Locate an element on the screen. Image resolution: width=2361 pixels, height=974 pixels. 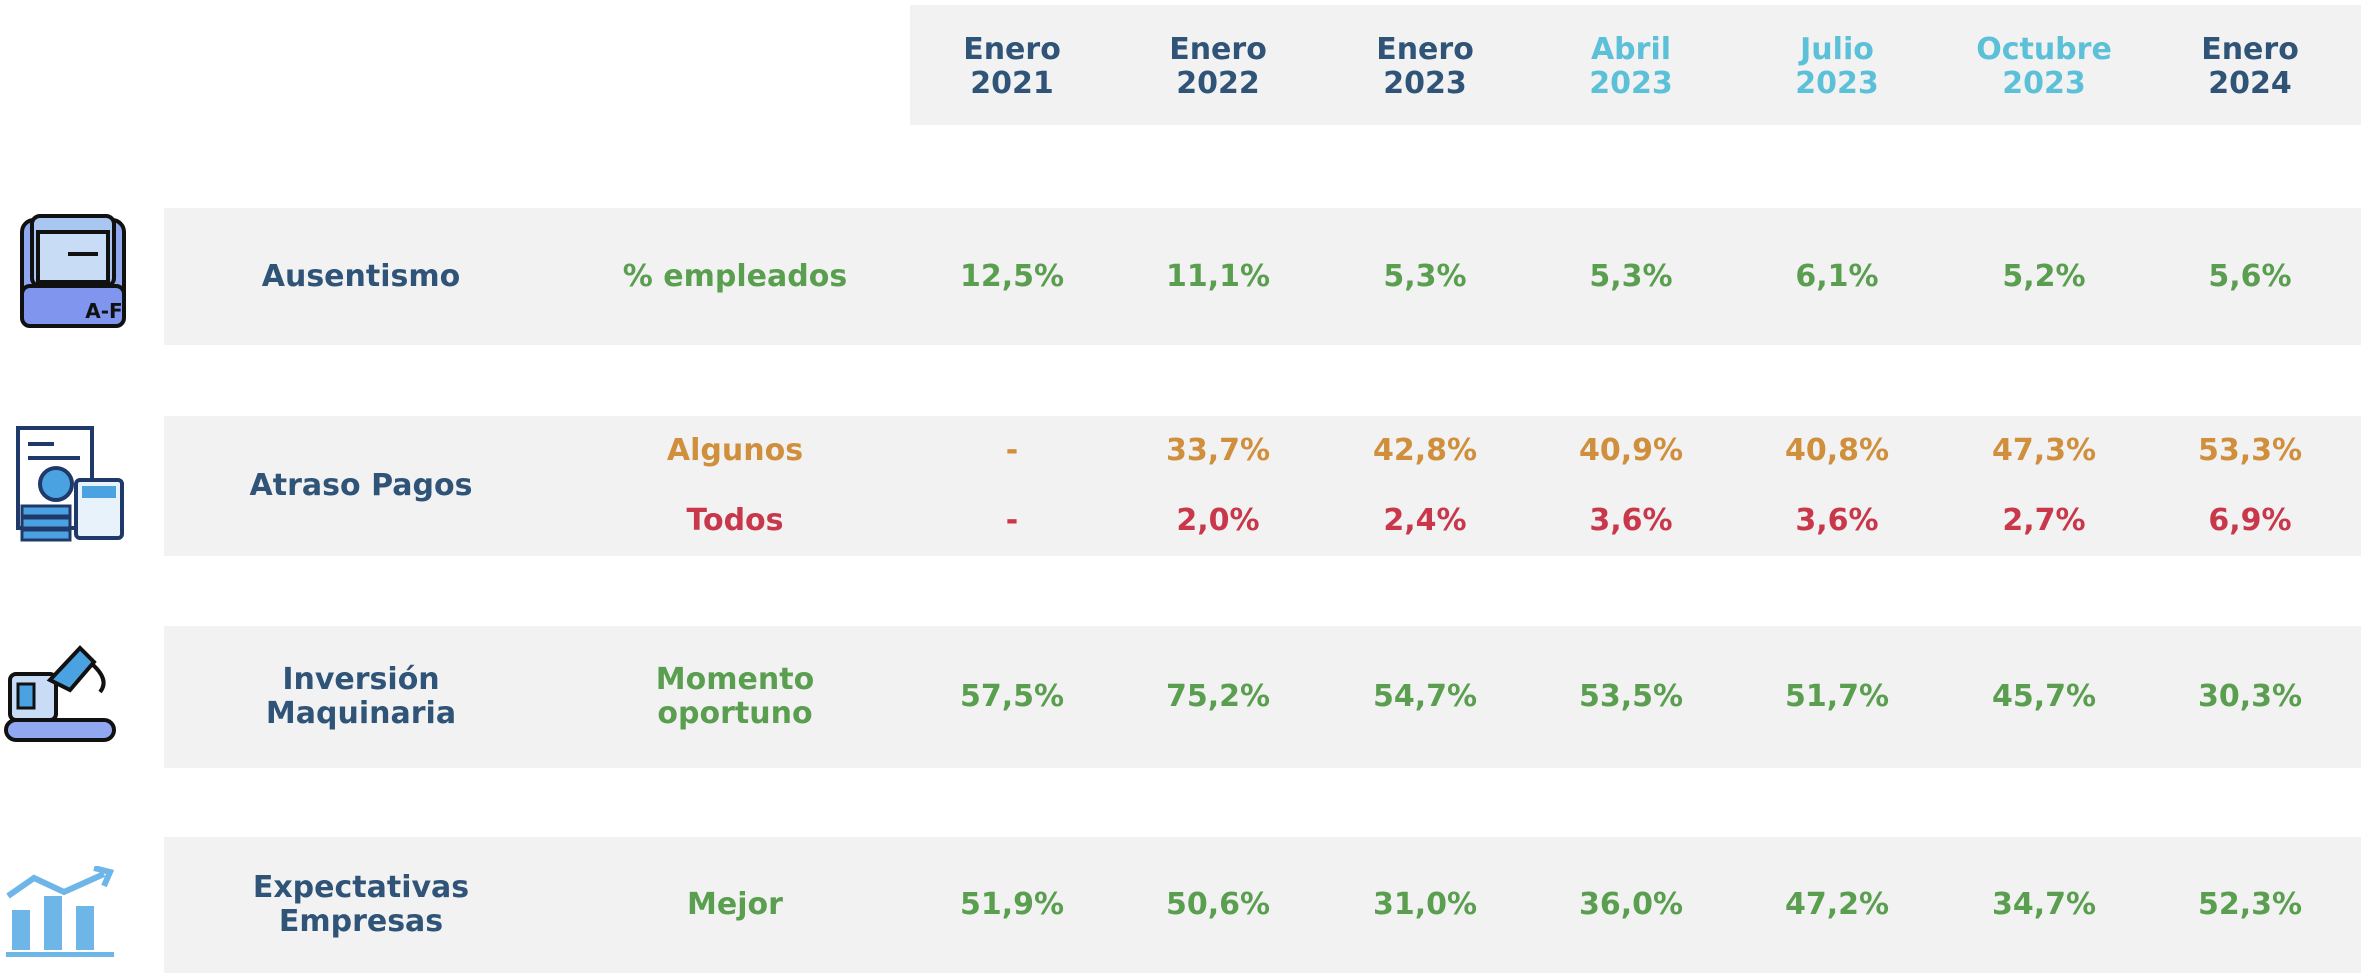
value-cell: 47,3% is located at coordinates (2044, 450).